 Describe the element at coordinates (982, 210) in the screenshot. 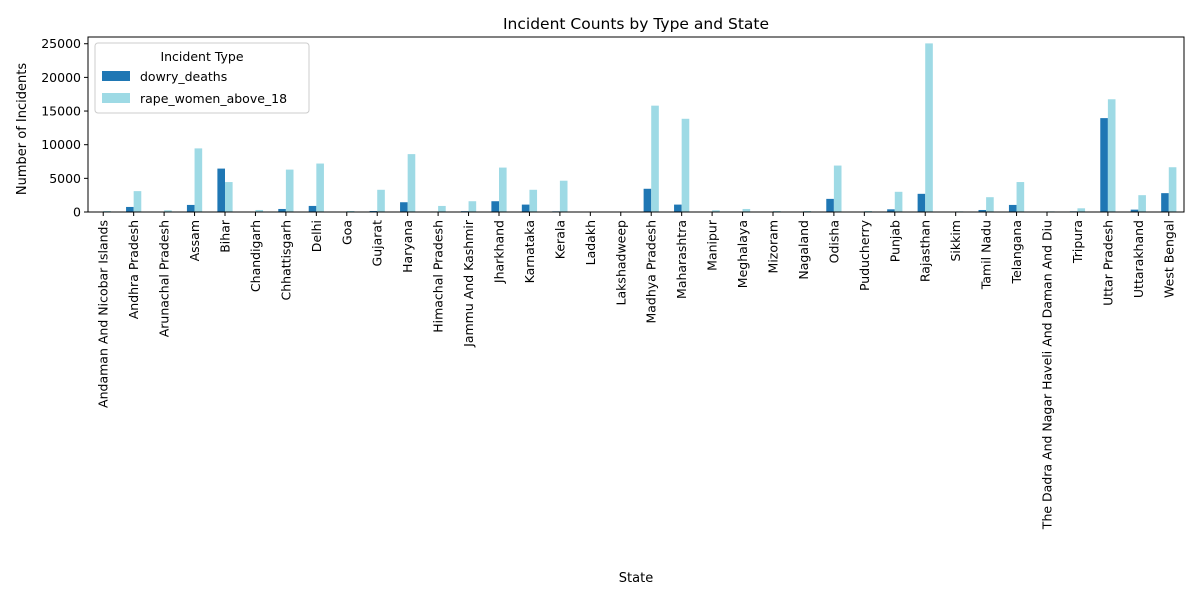

I see `bar-dowry-deaths-tamil-nadu` at that location.